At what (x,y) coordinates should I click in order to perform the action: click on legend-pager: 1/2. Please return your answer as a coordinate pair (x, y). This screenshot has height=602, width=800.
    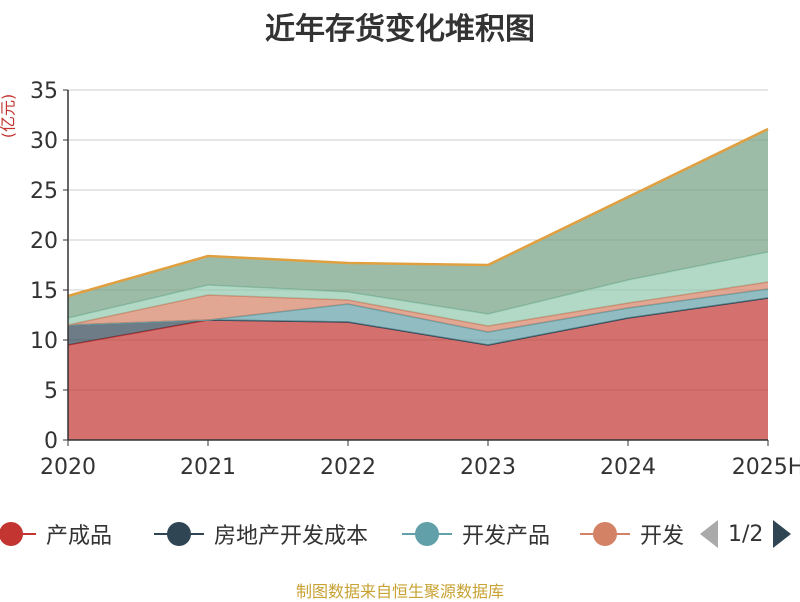
    Looking at the image, I should click on (746, 534).